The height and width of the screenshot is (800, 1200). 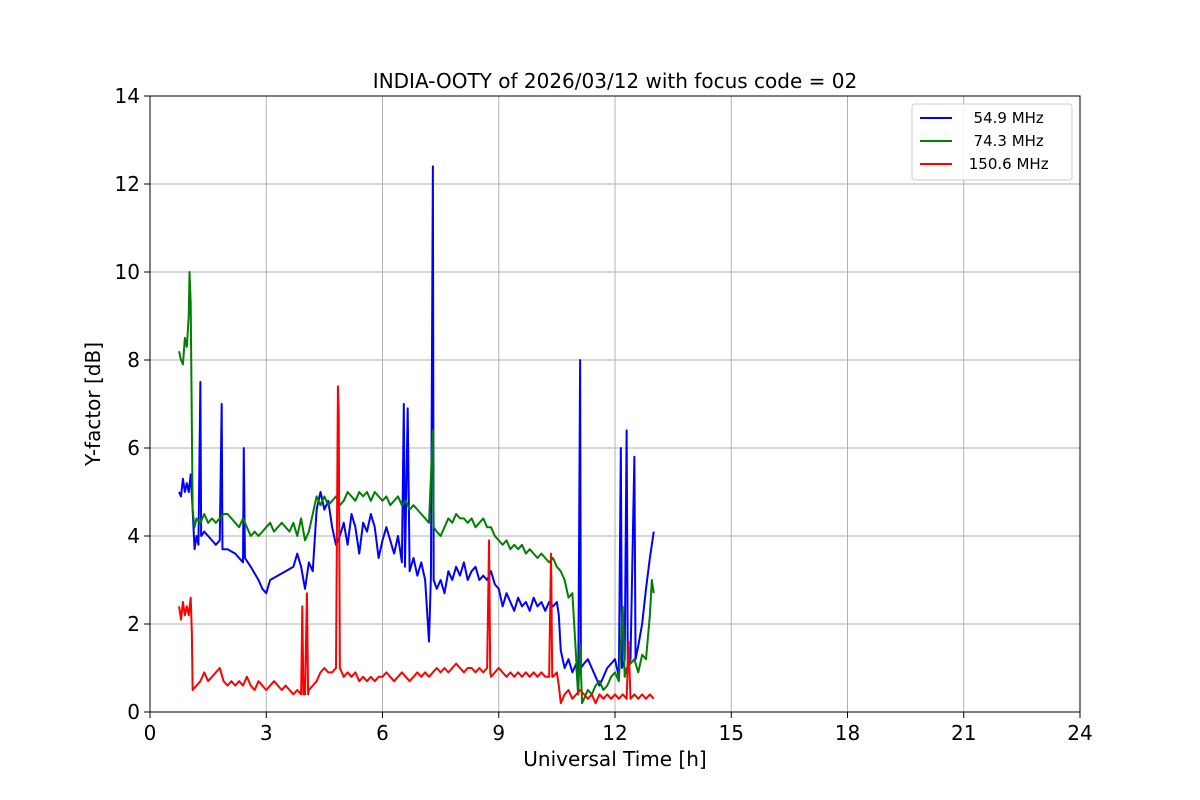 What do you see at coordinates (133, 624) in the screenshot?
I see `y-tick-label: 2` at bounding box center [133, 624].